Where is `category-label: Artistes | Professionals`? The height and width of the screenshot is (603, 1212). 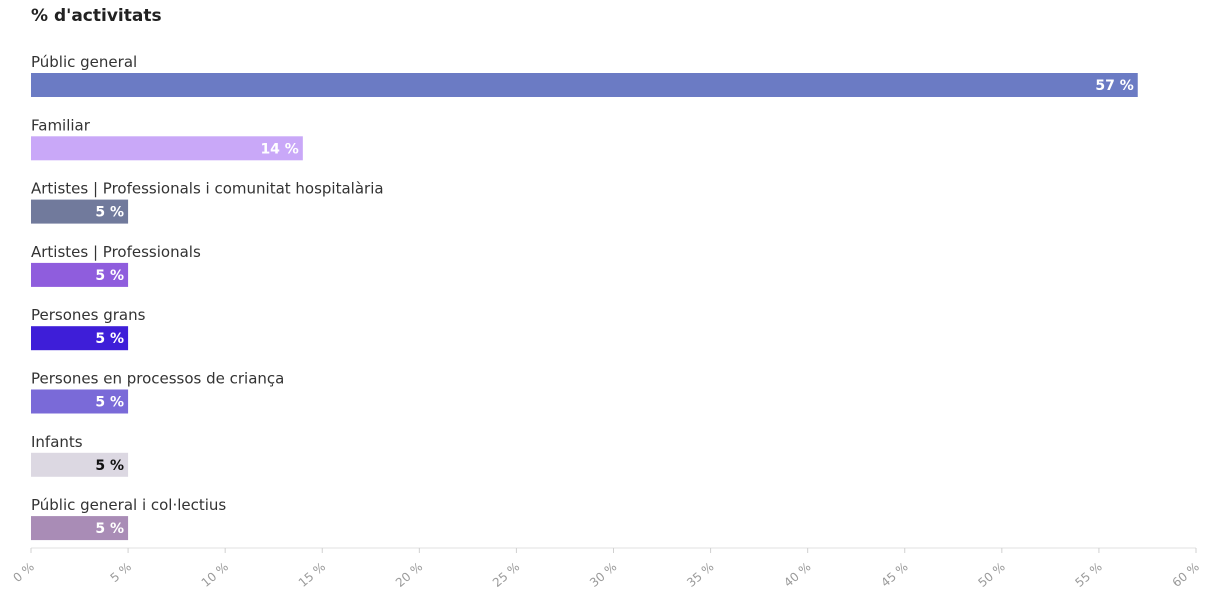 category-label: Artistes | Professionals is located at coordinates (116, 252).